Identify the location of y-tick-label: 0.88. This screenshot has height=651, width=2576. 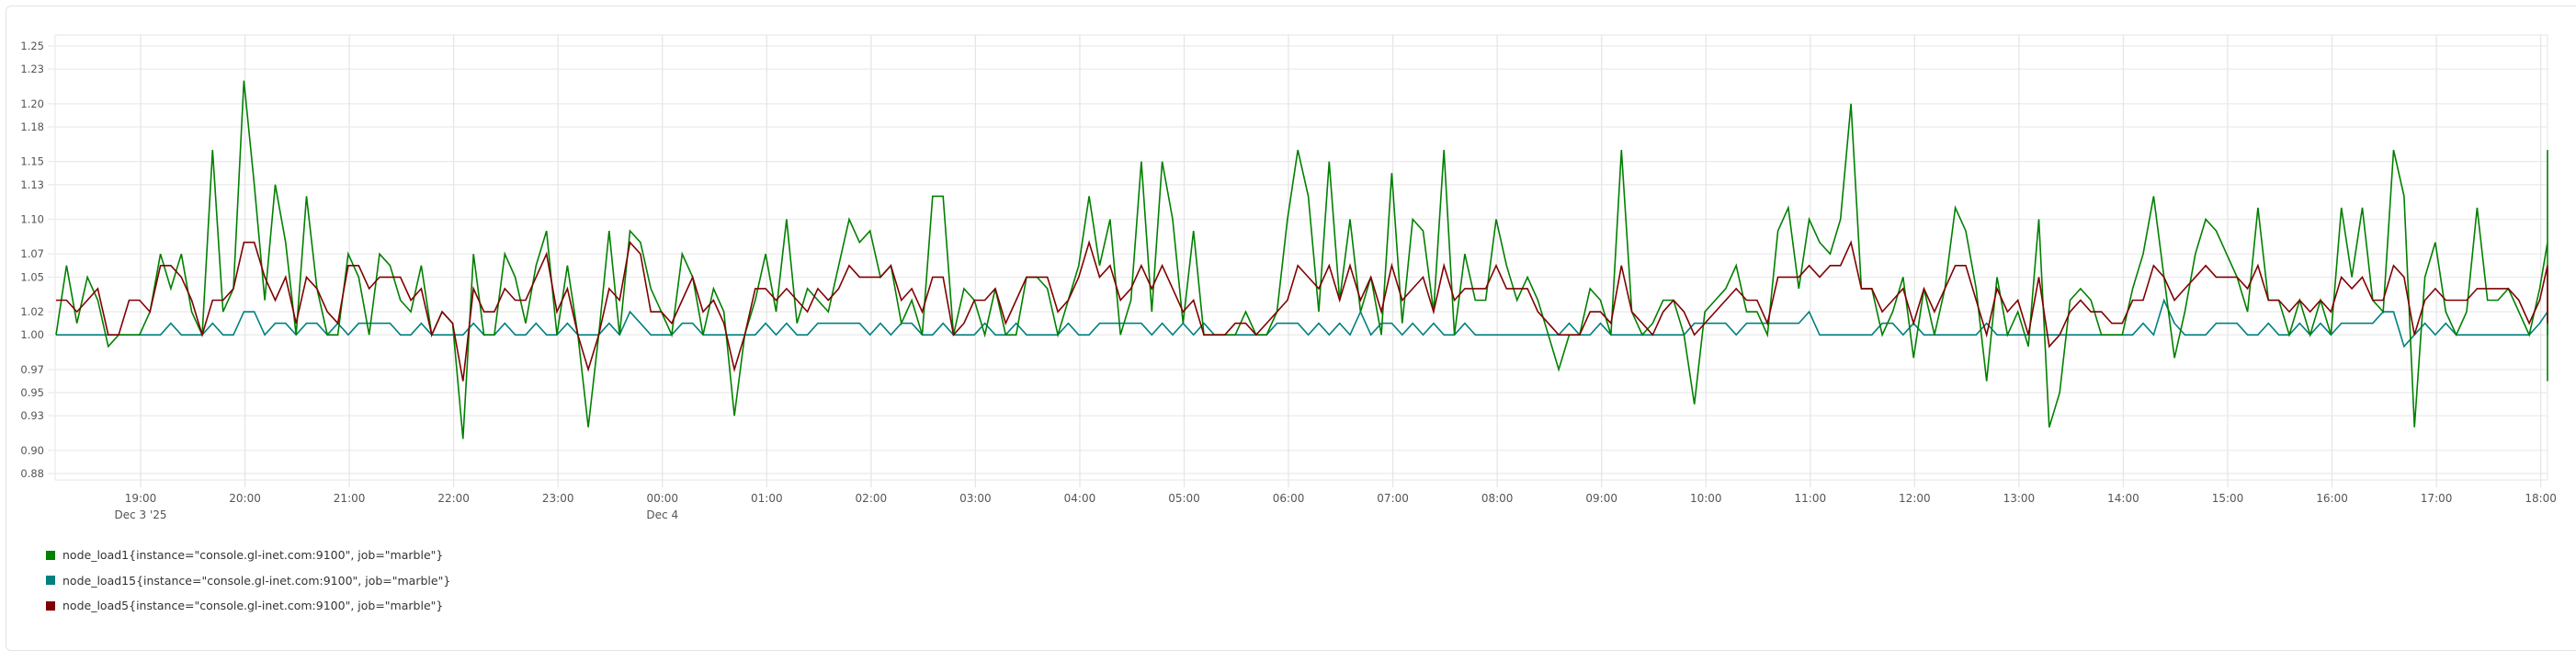
(32, 473).